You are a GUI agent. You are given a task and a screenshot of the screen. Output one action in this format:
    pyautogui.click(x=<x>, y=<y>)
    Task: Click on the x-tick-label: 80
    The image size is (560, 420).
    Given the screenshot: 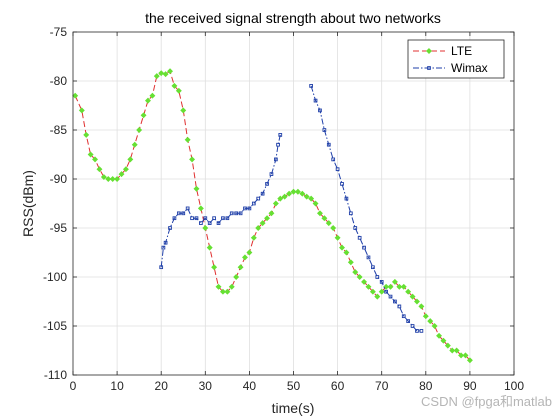 What is the action you would take?
    pyautogui.click(x=426, y=386)
    